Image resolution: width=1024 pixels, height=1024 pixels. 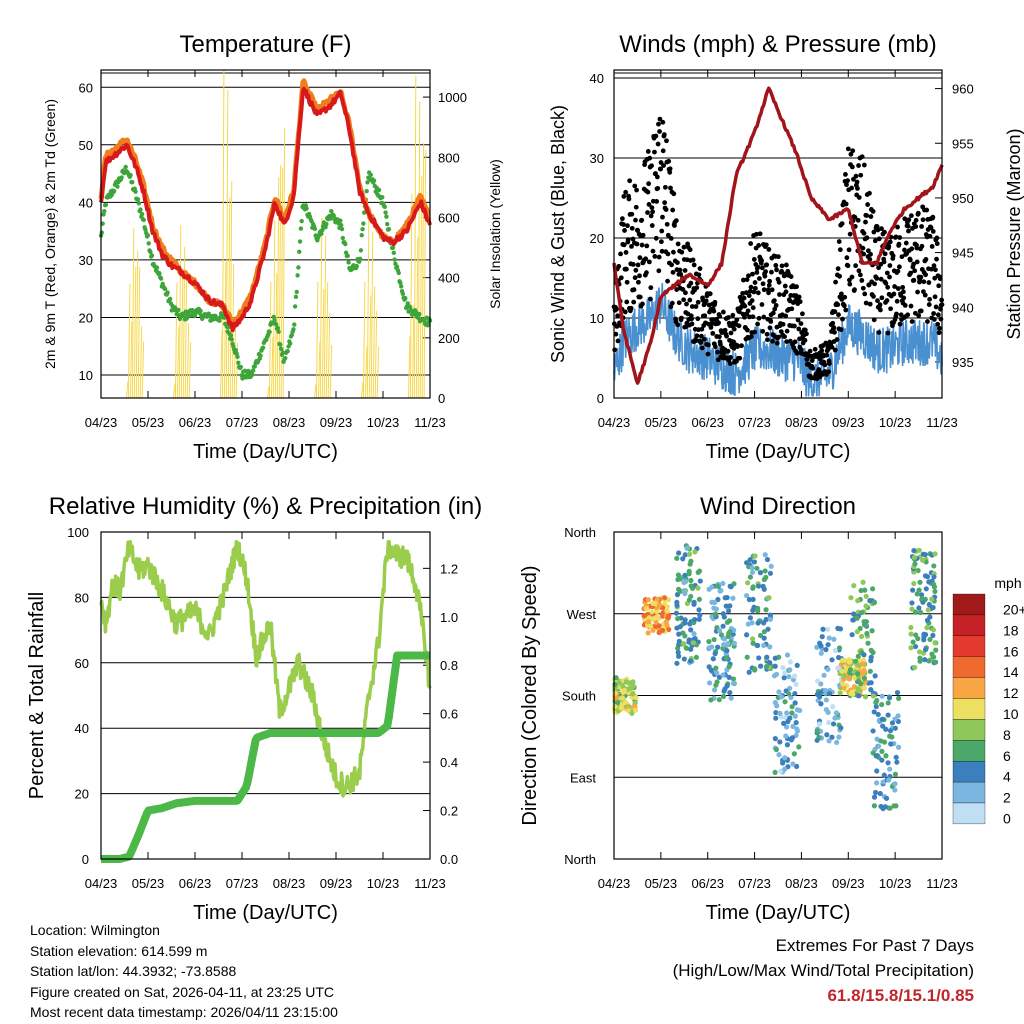 I want to click on x-tick-label: 05/23, so click(x=148, y=883).